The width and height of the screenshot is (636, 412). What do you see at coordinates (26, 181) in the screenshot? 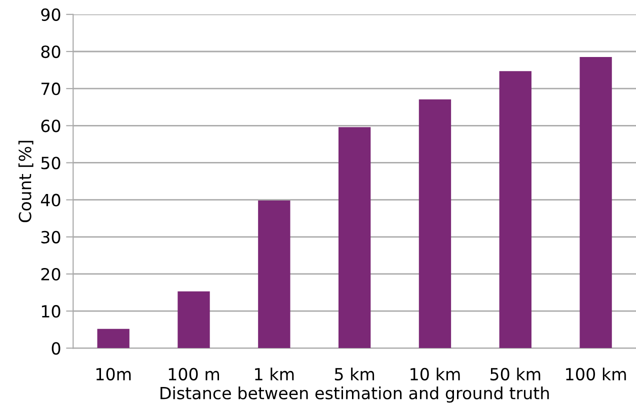
I see `y-axis-title: Count [%]` at bounding box center [26, 181].